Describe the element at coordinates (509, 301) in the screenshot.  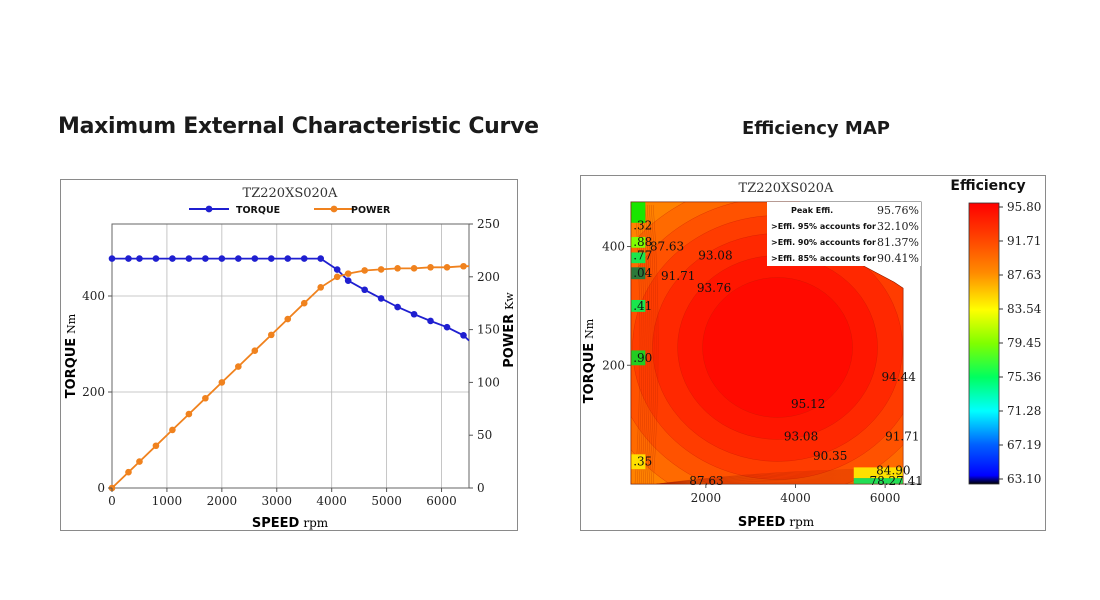
I see `y2-axis-unit: Kw` at that location.